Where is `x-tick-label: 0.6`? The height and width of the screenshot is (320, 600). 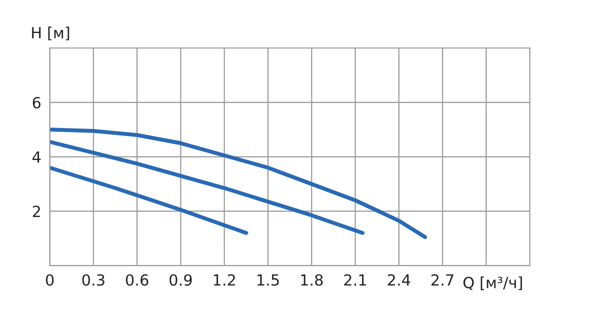 x-tick-label: 0.6 is located at coordinates (137, 280).